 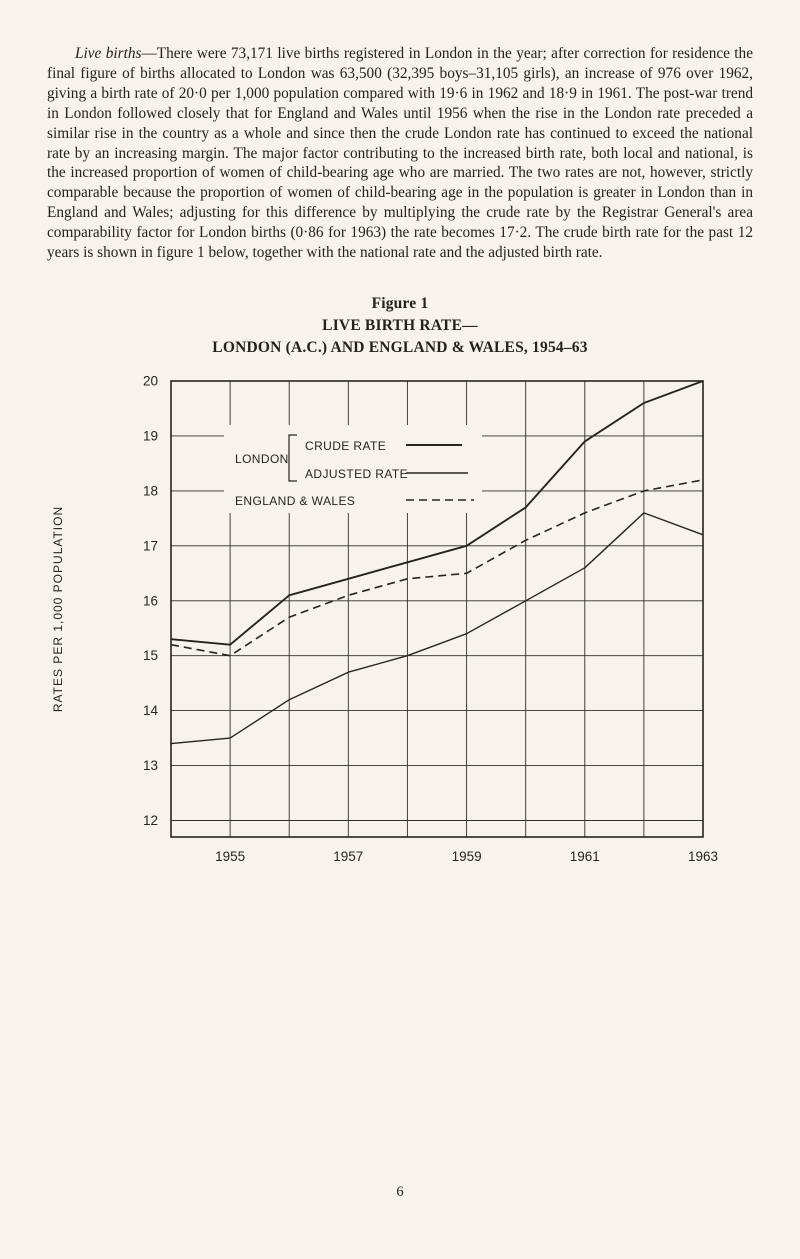 I want to click on figure-label: Figure 1, so click(x=400, y=303).